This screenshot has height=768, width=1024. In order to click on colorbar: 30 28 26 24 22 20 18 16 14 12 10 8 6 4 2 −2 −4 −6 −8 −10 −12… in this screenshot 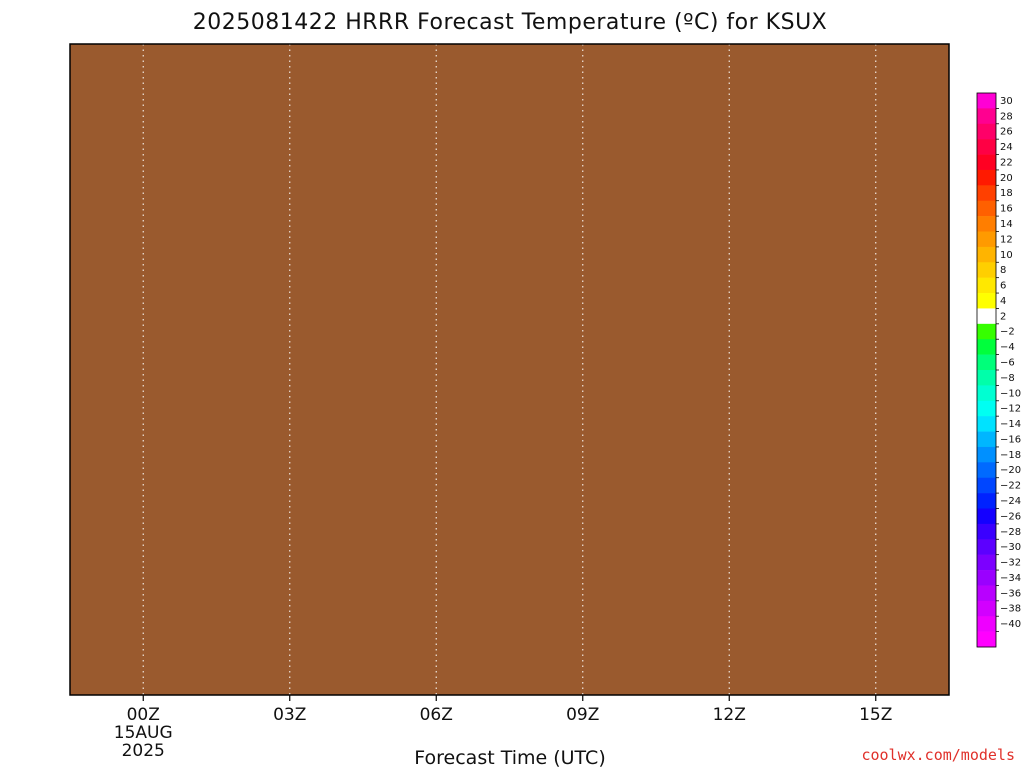, I will do `click(998, 370)`.